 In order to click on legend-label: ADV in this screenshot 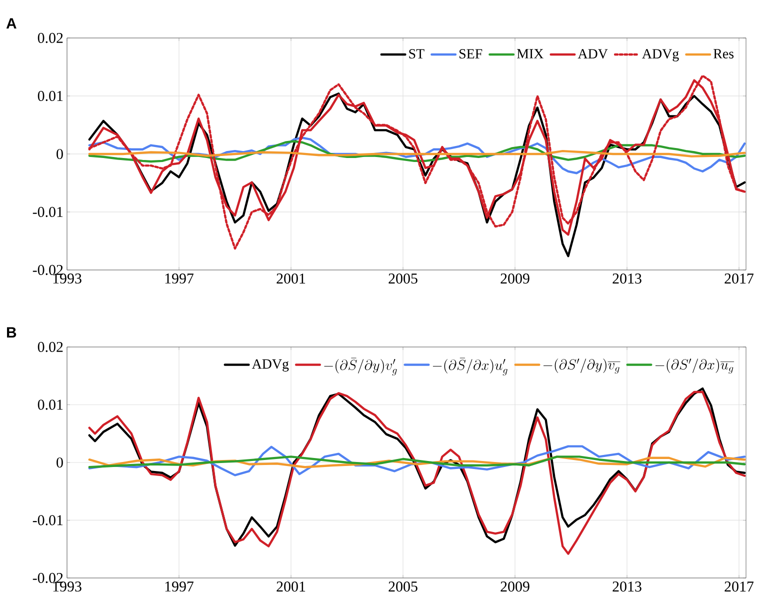, I will do `click(593, 54)`.